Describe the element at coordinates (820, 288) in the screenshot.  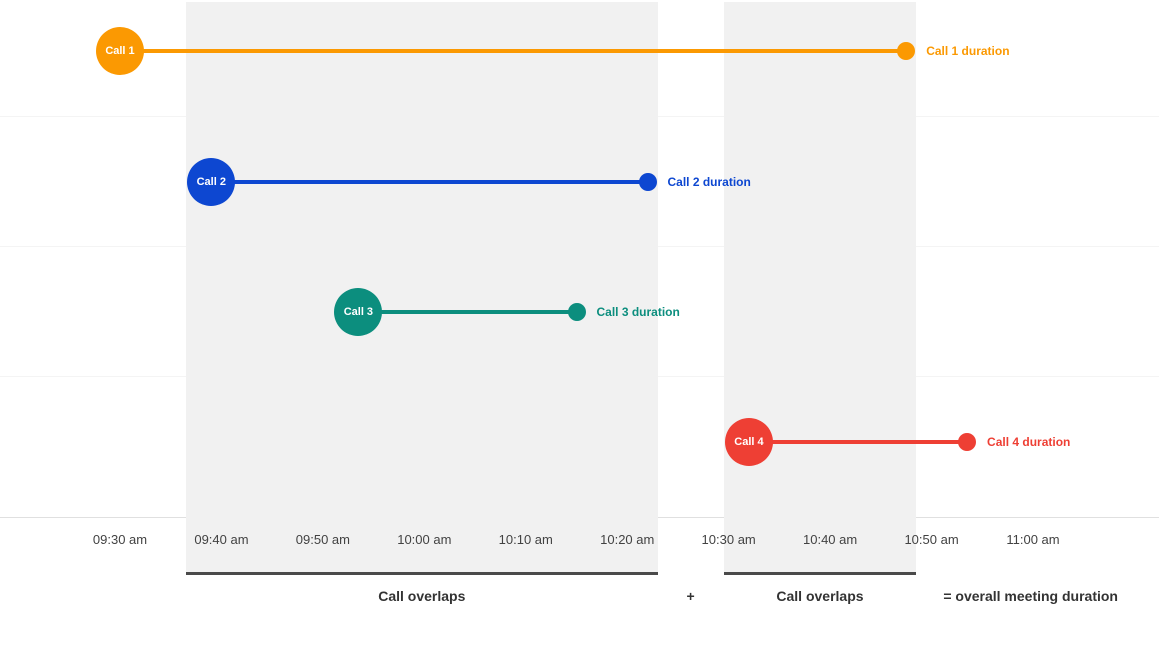
I see `call-overlap-band` at that location.